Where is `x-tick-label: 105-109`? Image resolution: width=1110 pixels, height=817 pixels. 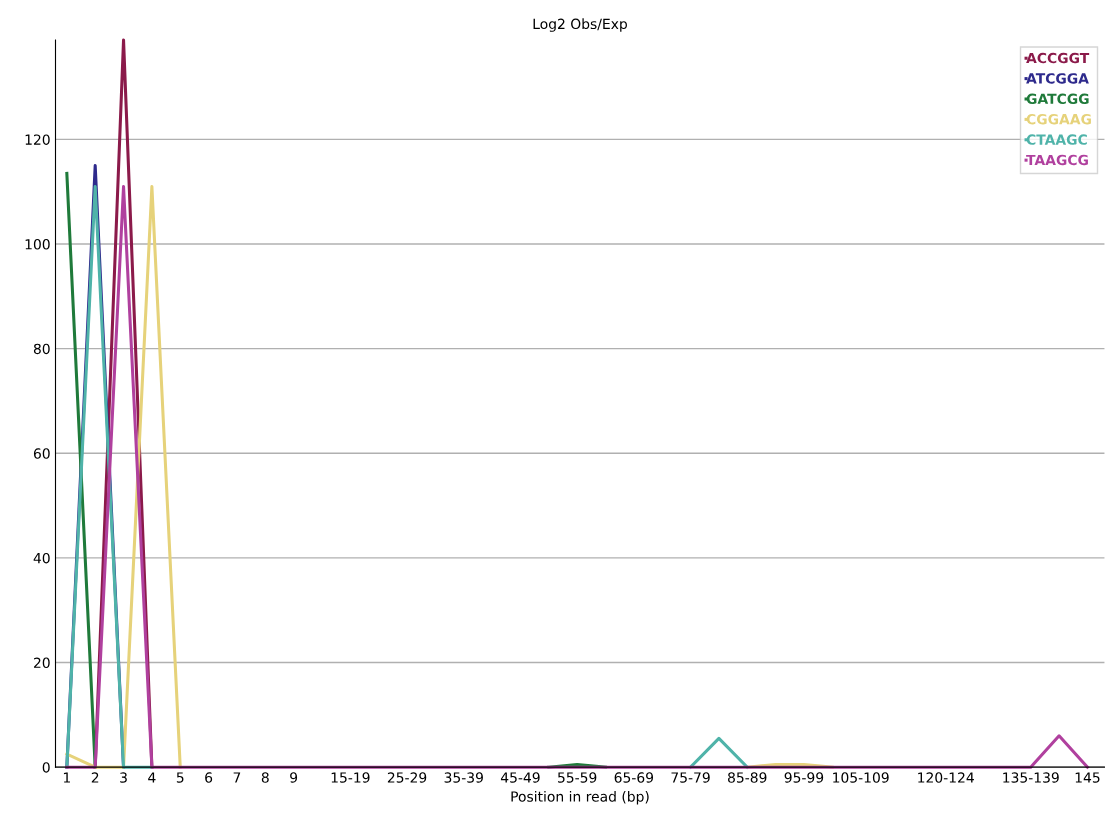 x-tick-label: 105-109 is located at coordinates (861, 777).